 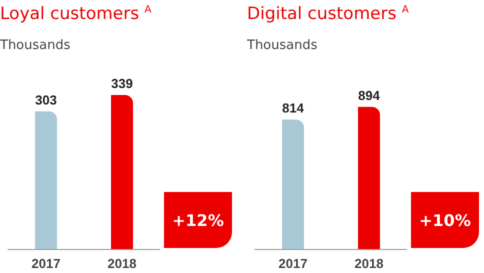 I want to click on data-label: 339, so click(x=122, y=83).